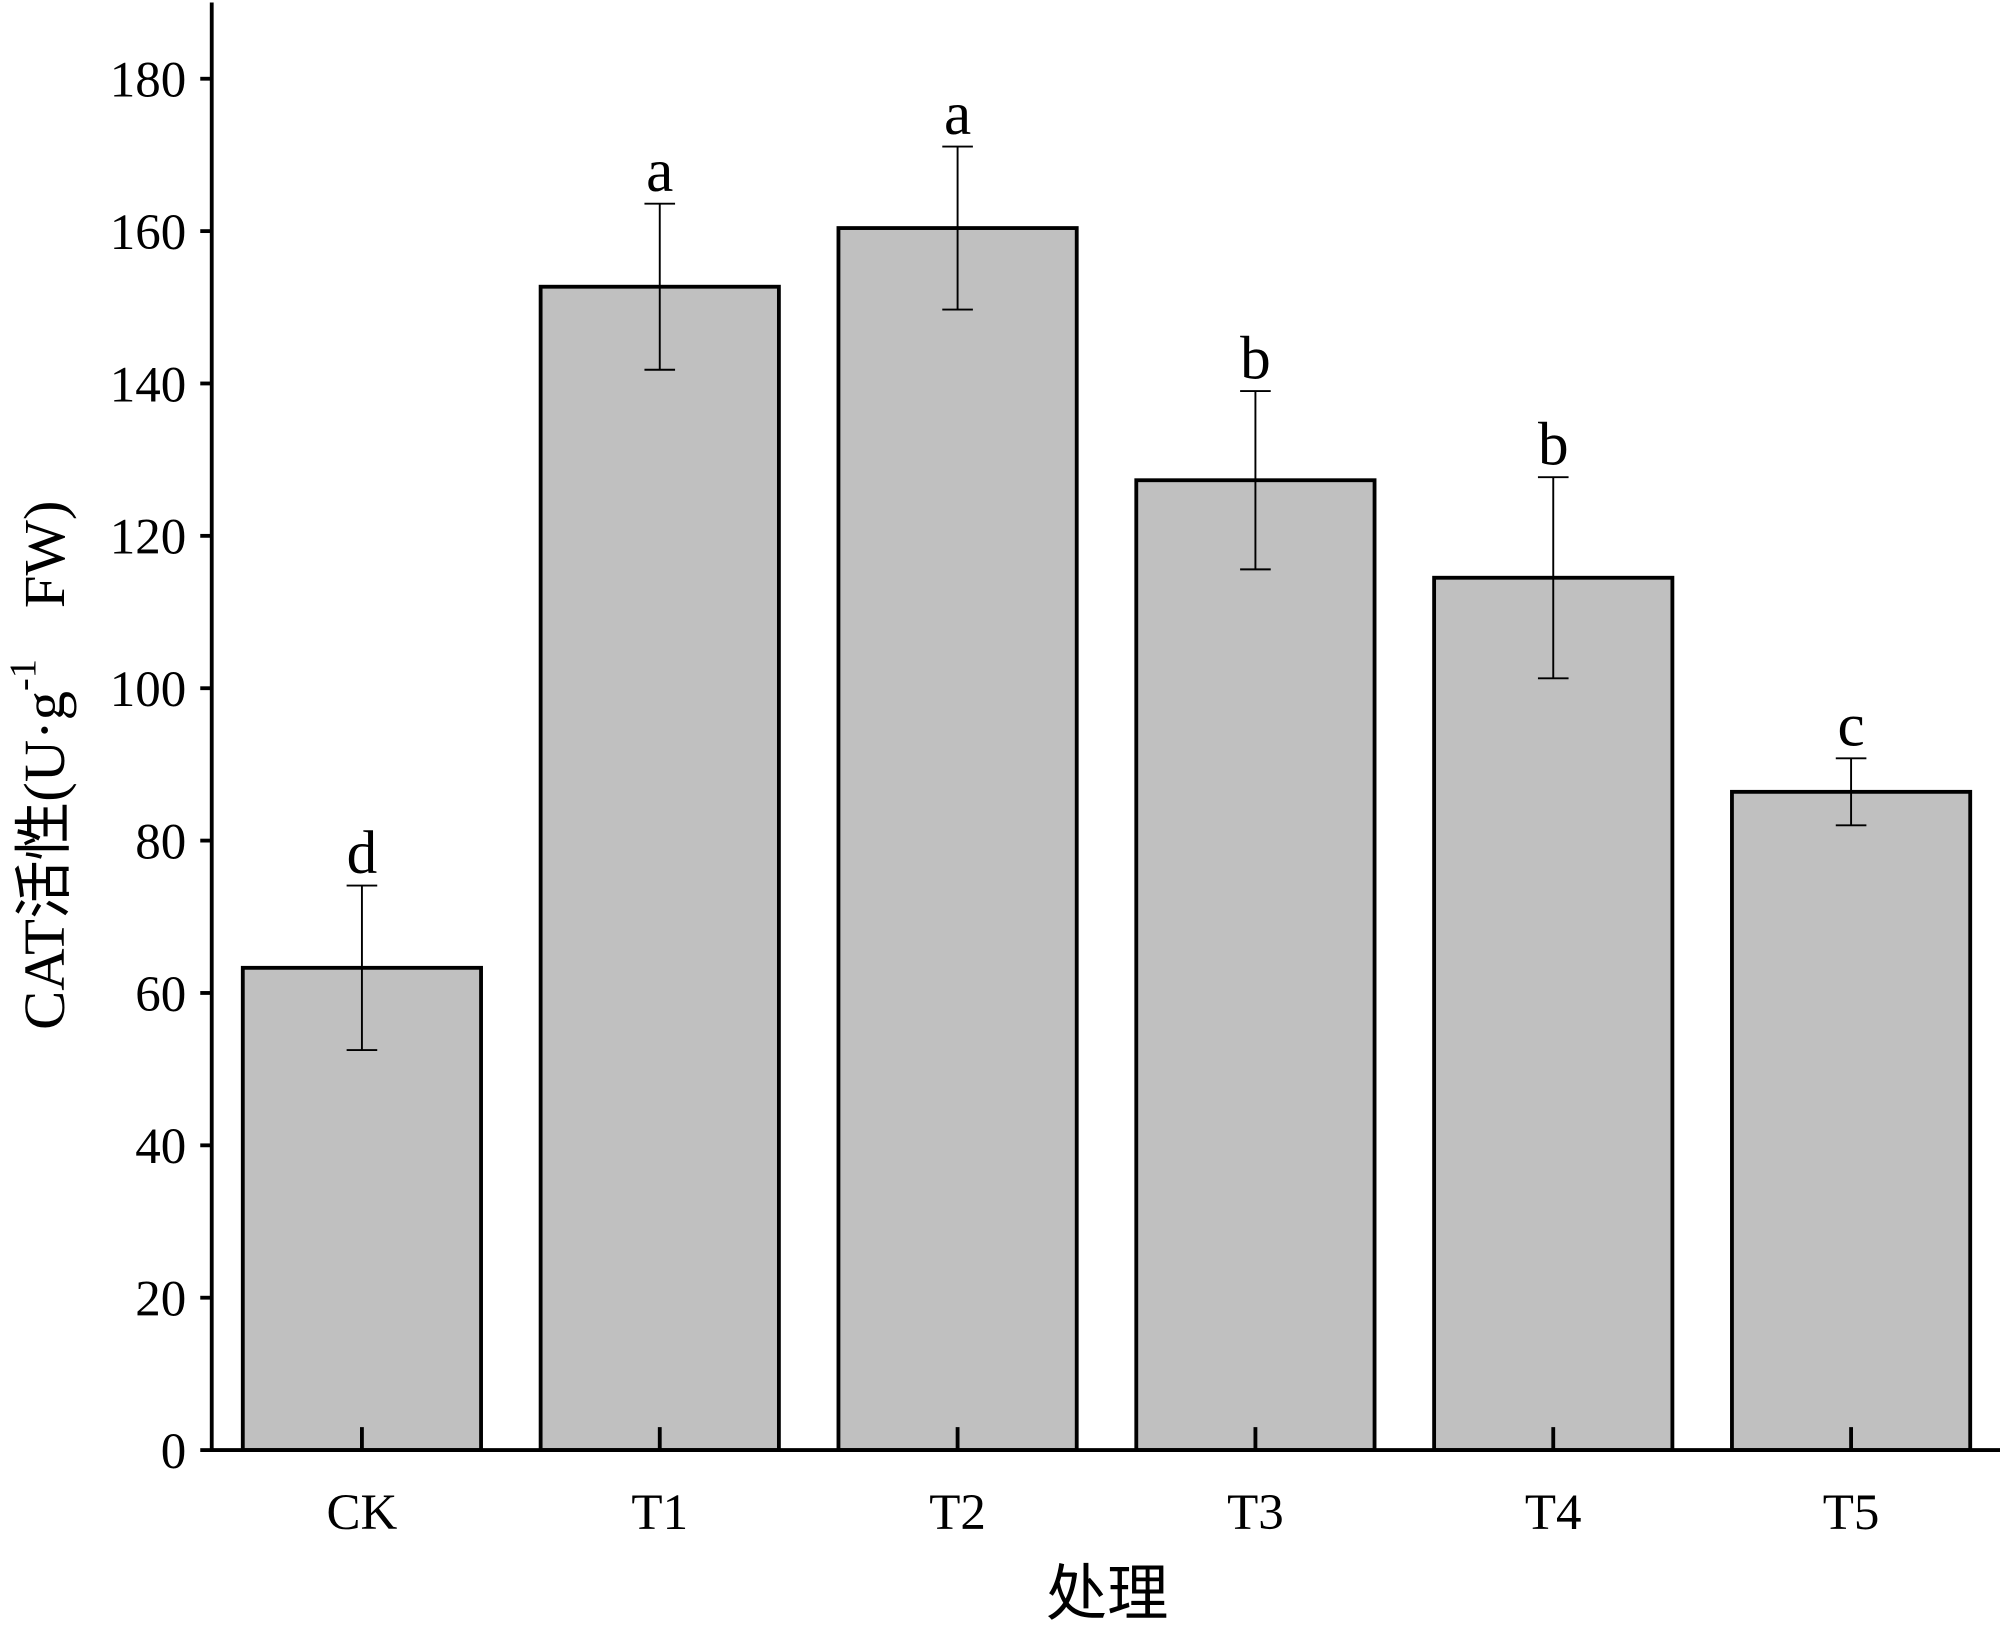  I want to click on x-tick-label: T1, so click(659, 1513).